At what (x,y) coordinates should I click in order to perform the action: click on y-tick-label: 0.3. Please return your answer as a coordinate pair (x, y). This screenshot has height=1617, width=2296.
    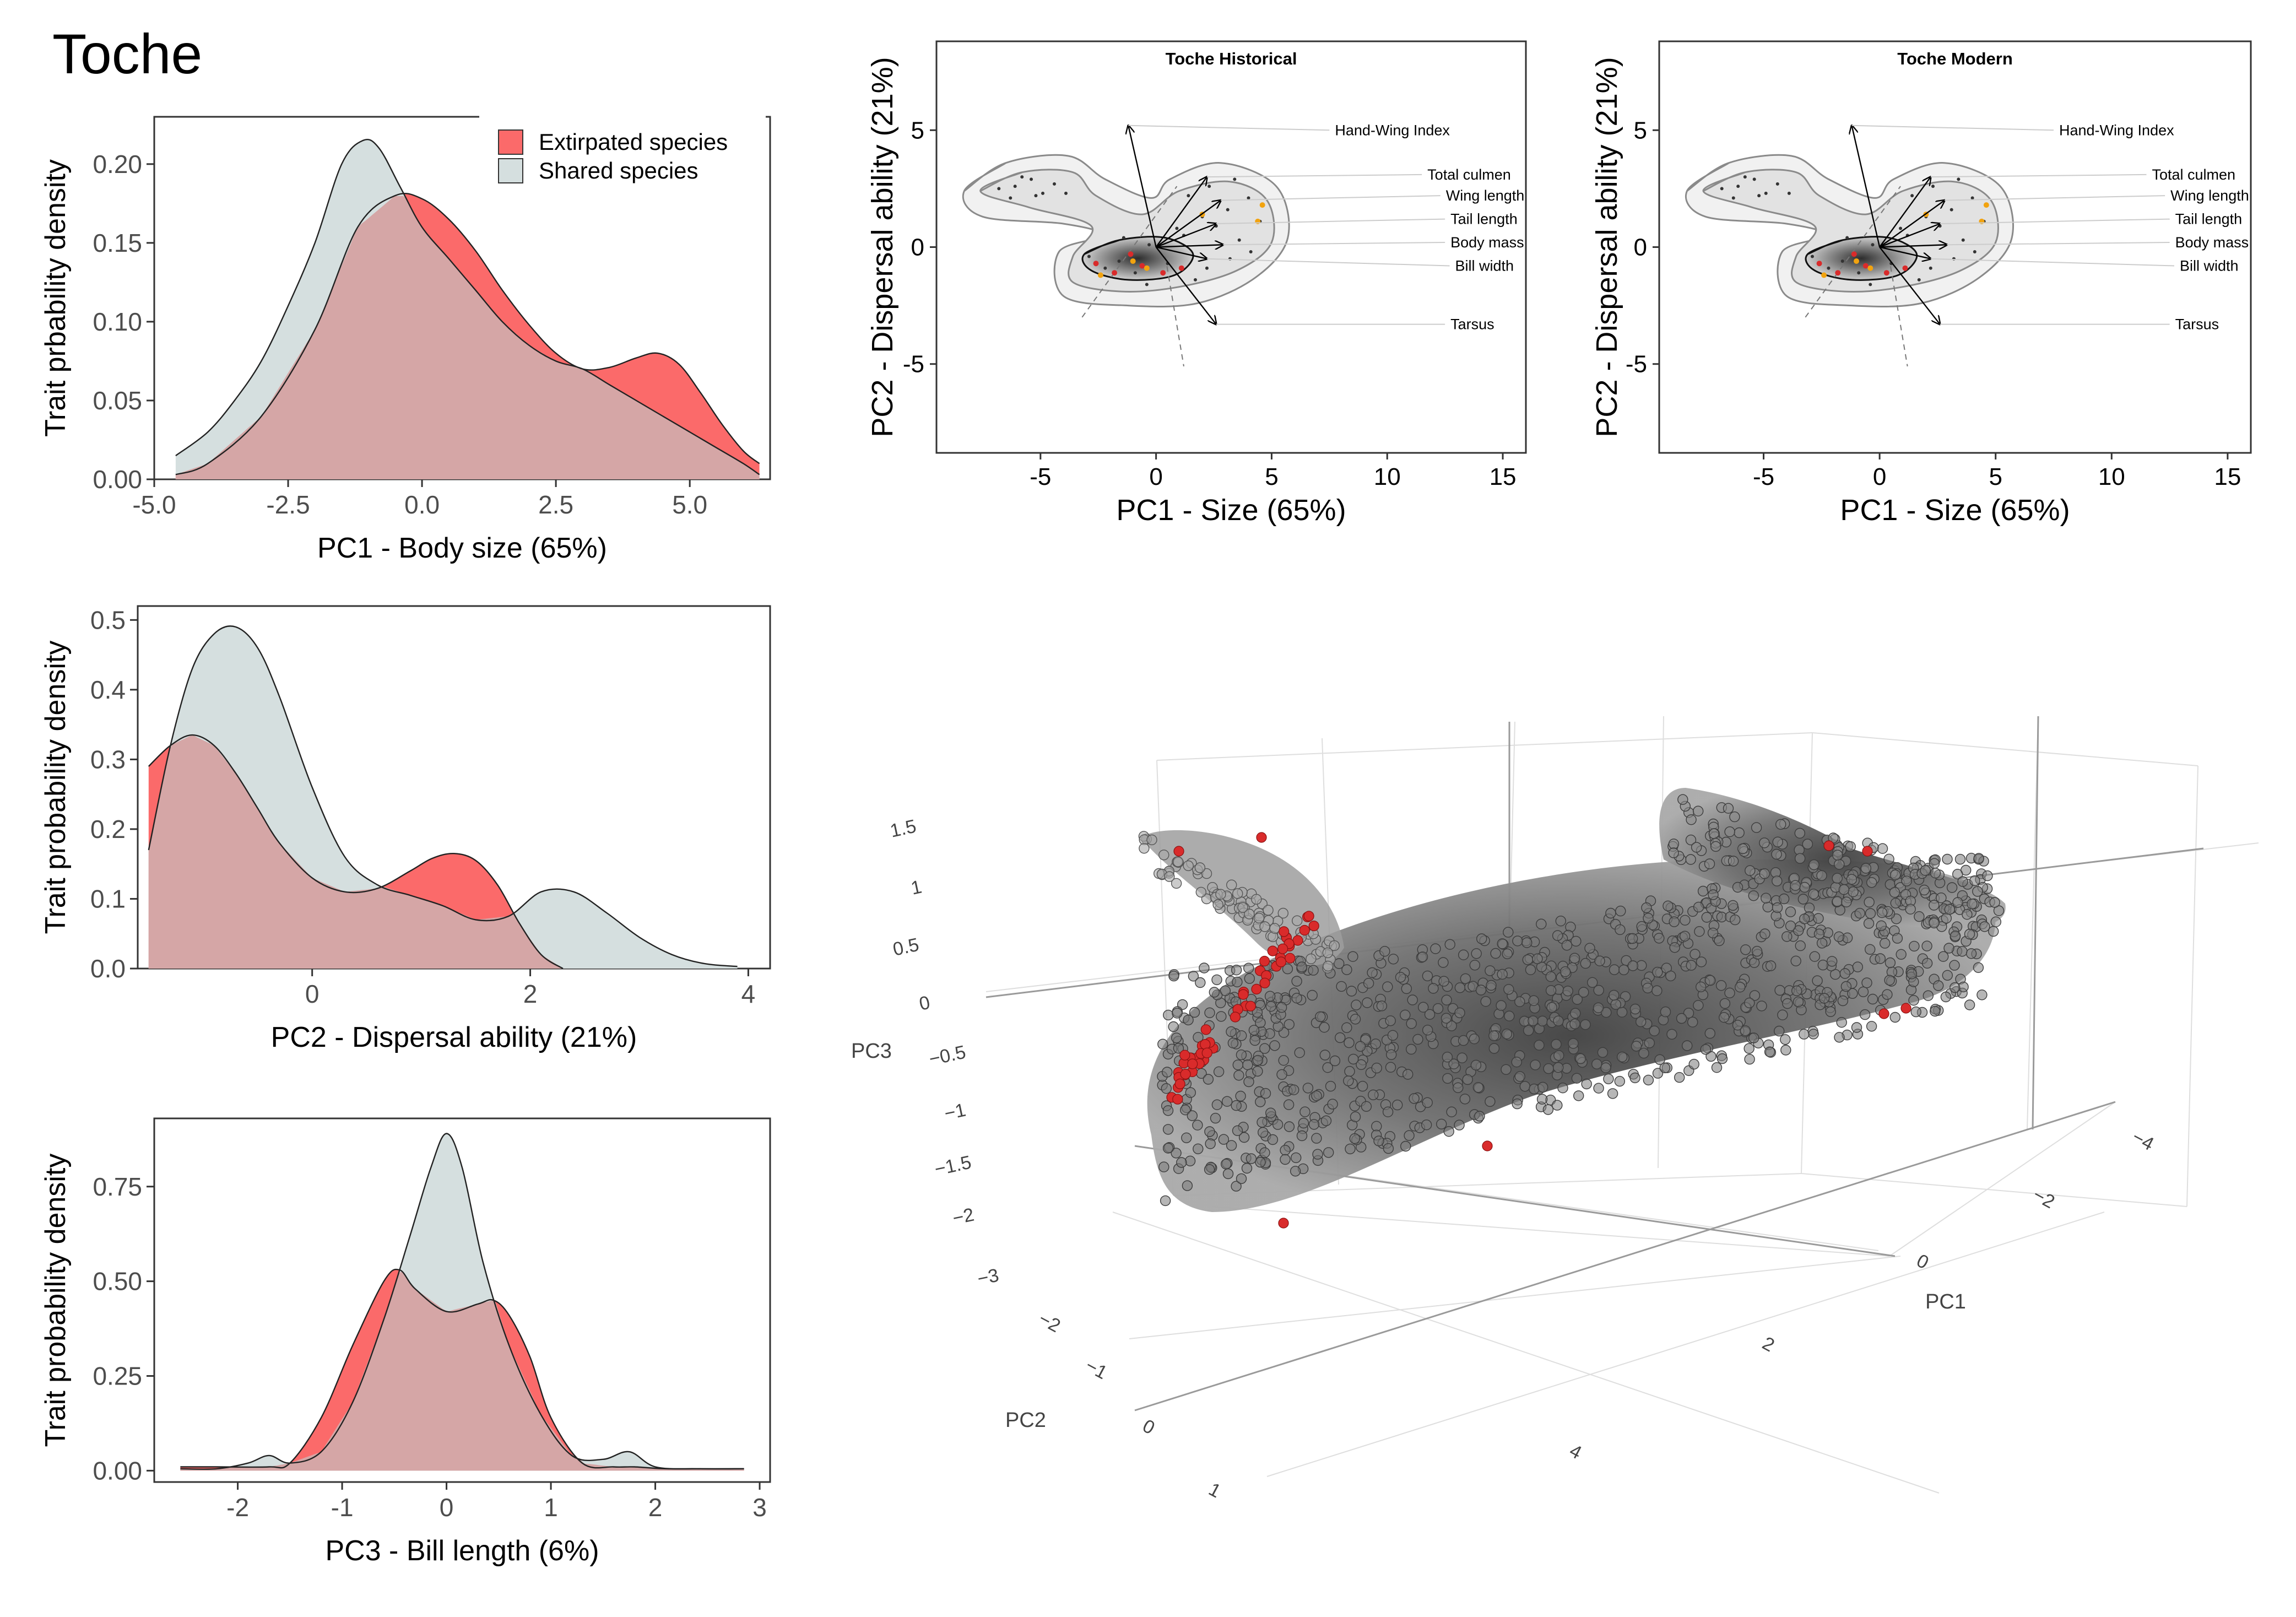
    Looking at the image, I should click on (108, 759).